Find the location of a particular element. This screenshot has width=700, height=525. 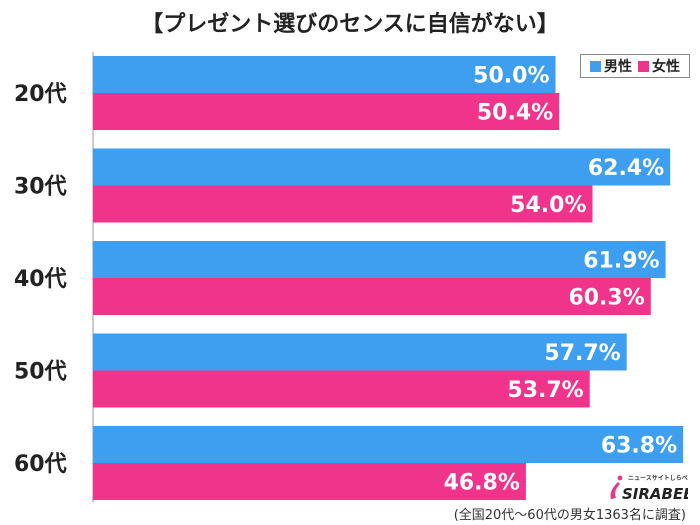

category-label: 50代 is located at coordinates (40, 372).